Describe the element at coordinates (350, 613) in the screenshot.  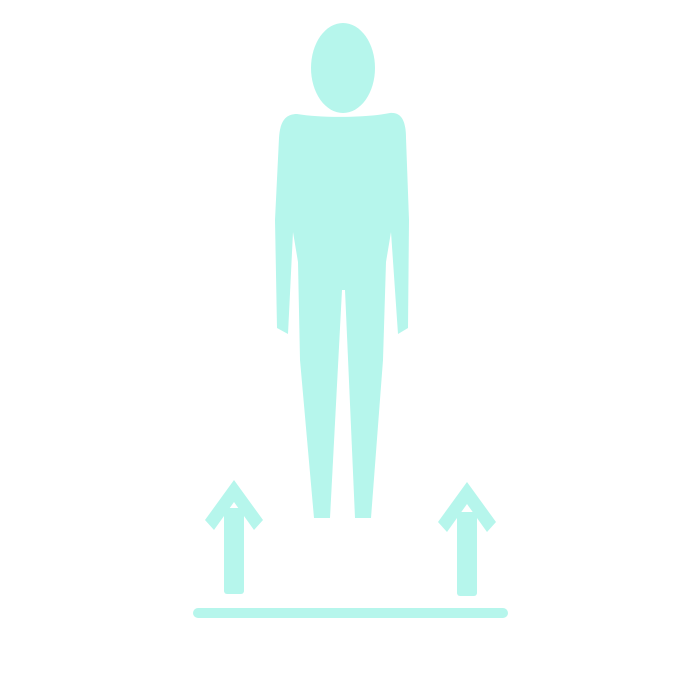
I see `ground-line` at that location.